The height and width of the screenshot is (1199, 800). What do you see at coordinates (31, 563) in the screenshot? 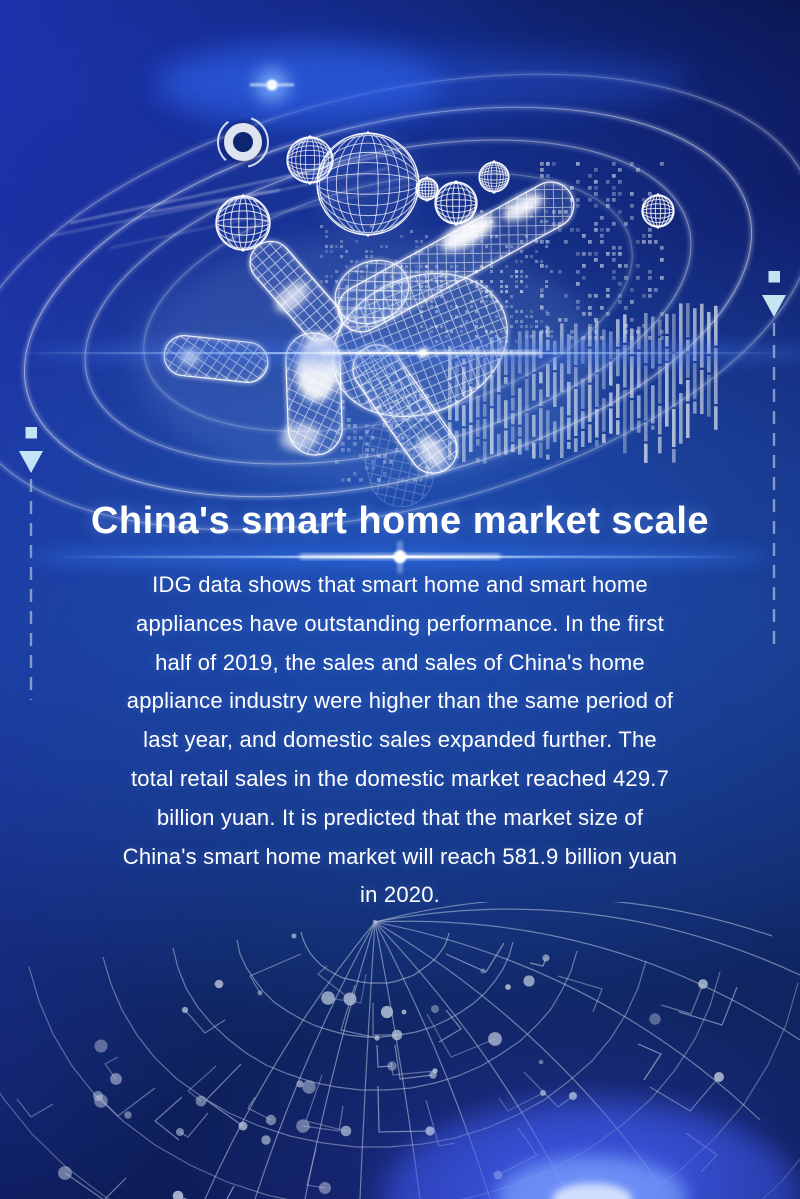
I see `down-triangle-marker-left` at bounding box center [31, 563].